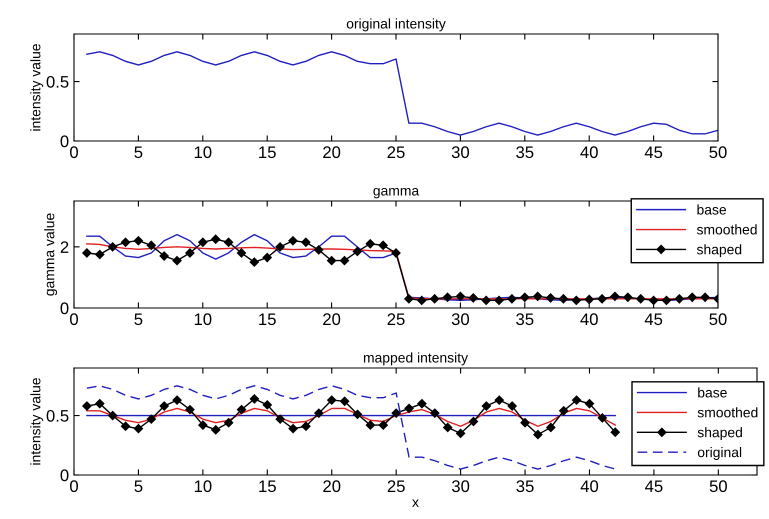 The image size is (769, 519). Describe the element at coordinates (396, 193) in the screenshot. I see `chart-title: gamma` at that location.